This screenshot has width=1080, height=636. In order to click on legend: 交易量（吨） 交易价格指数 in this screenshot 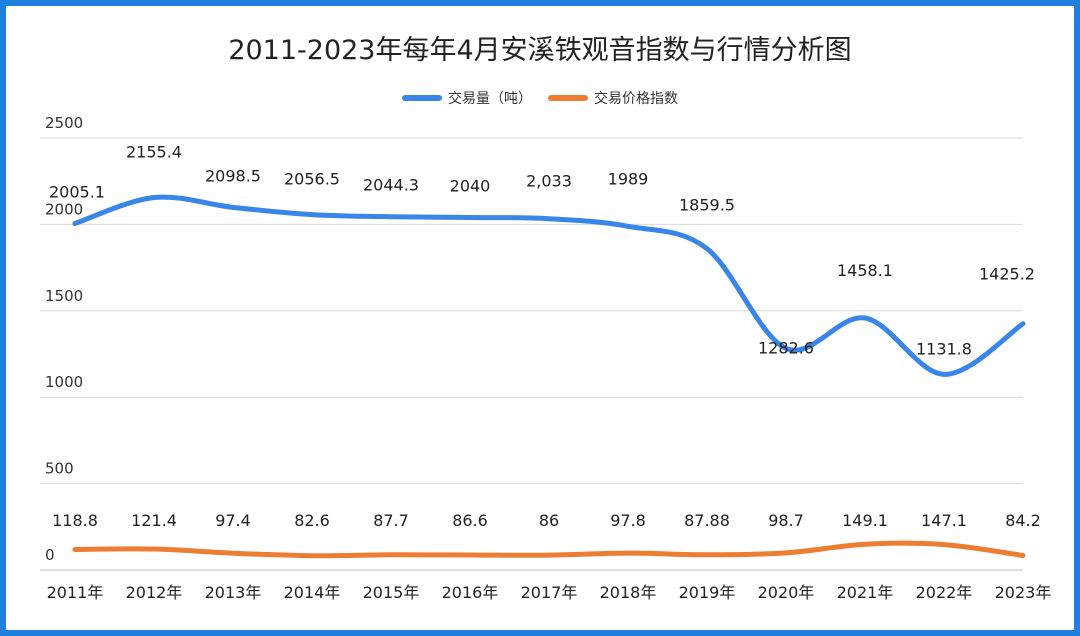, I will do `click(540, 98)`.